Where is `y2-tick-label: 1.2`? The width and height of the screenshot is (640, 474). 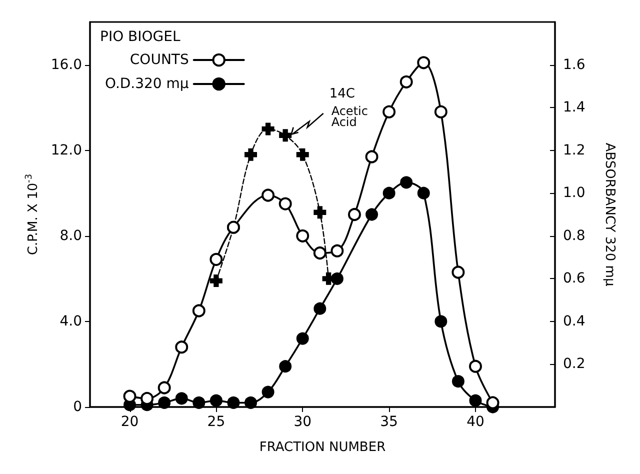 y2-tick-label: 1.2 is located at coordinates (574, 150).